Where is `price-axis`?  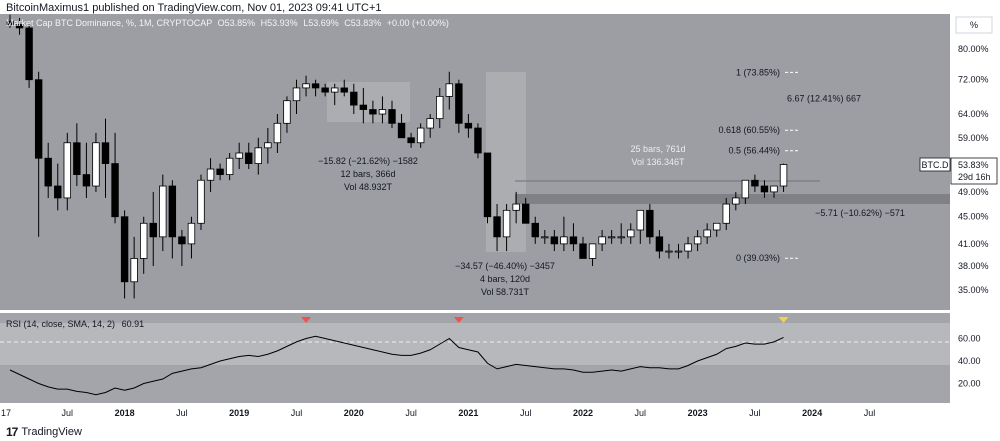 price-axis is located at coordinates (975, 209).